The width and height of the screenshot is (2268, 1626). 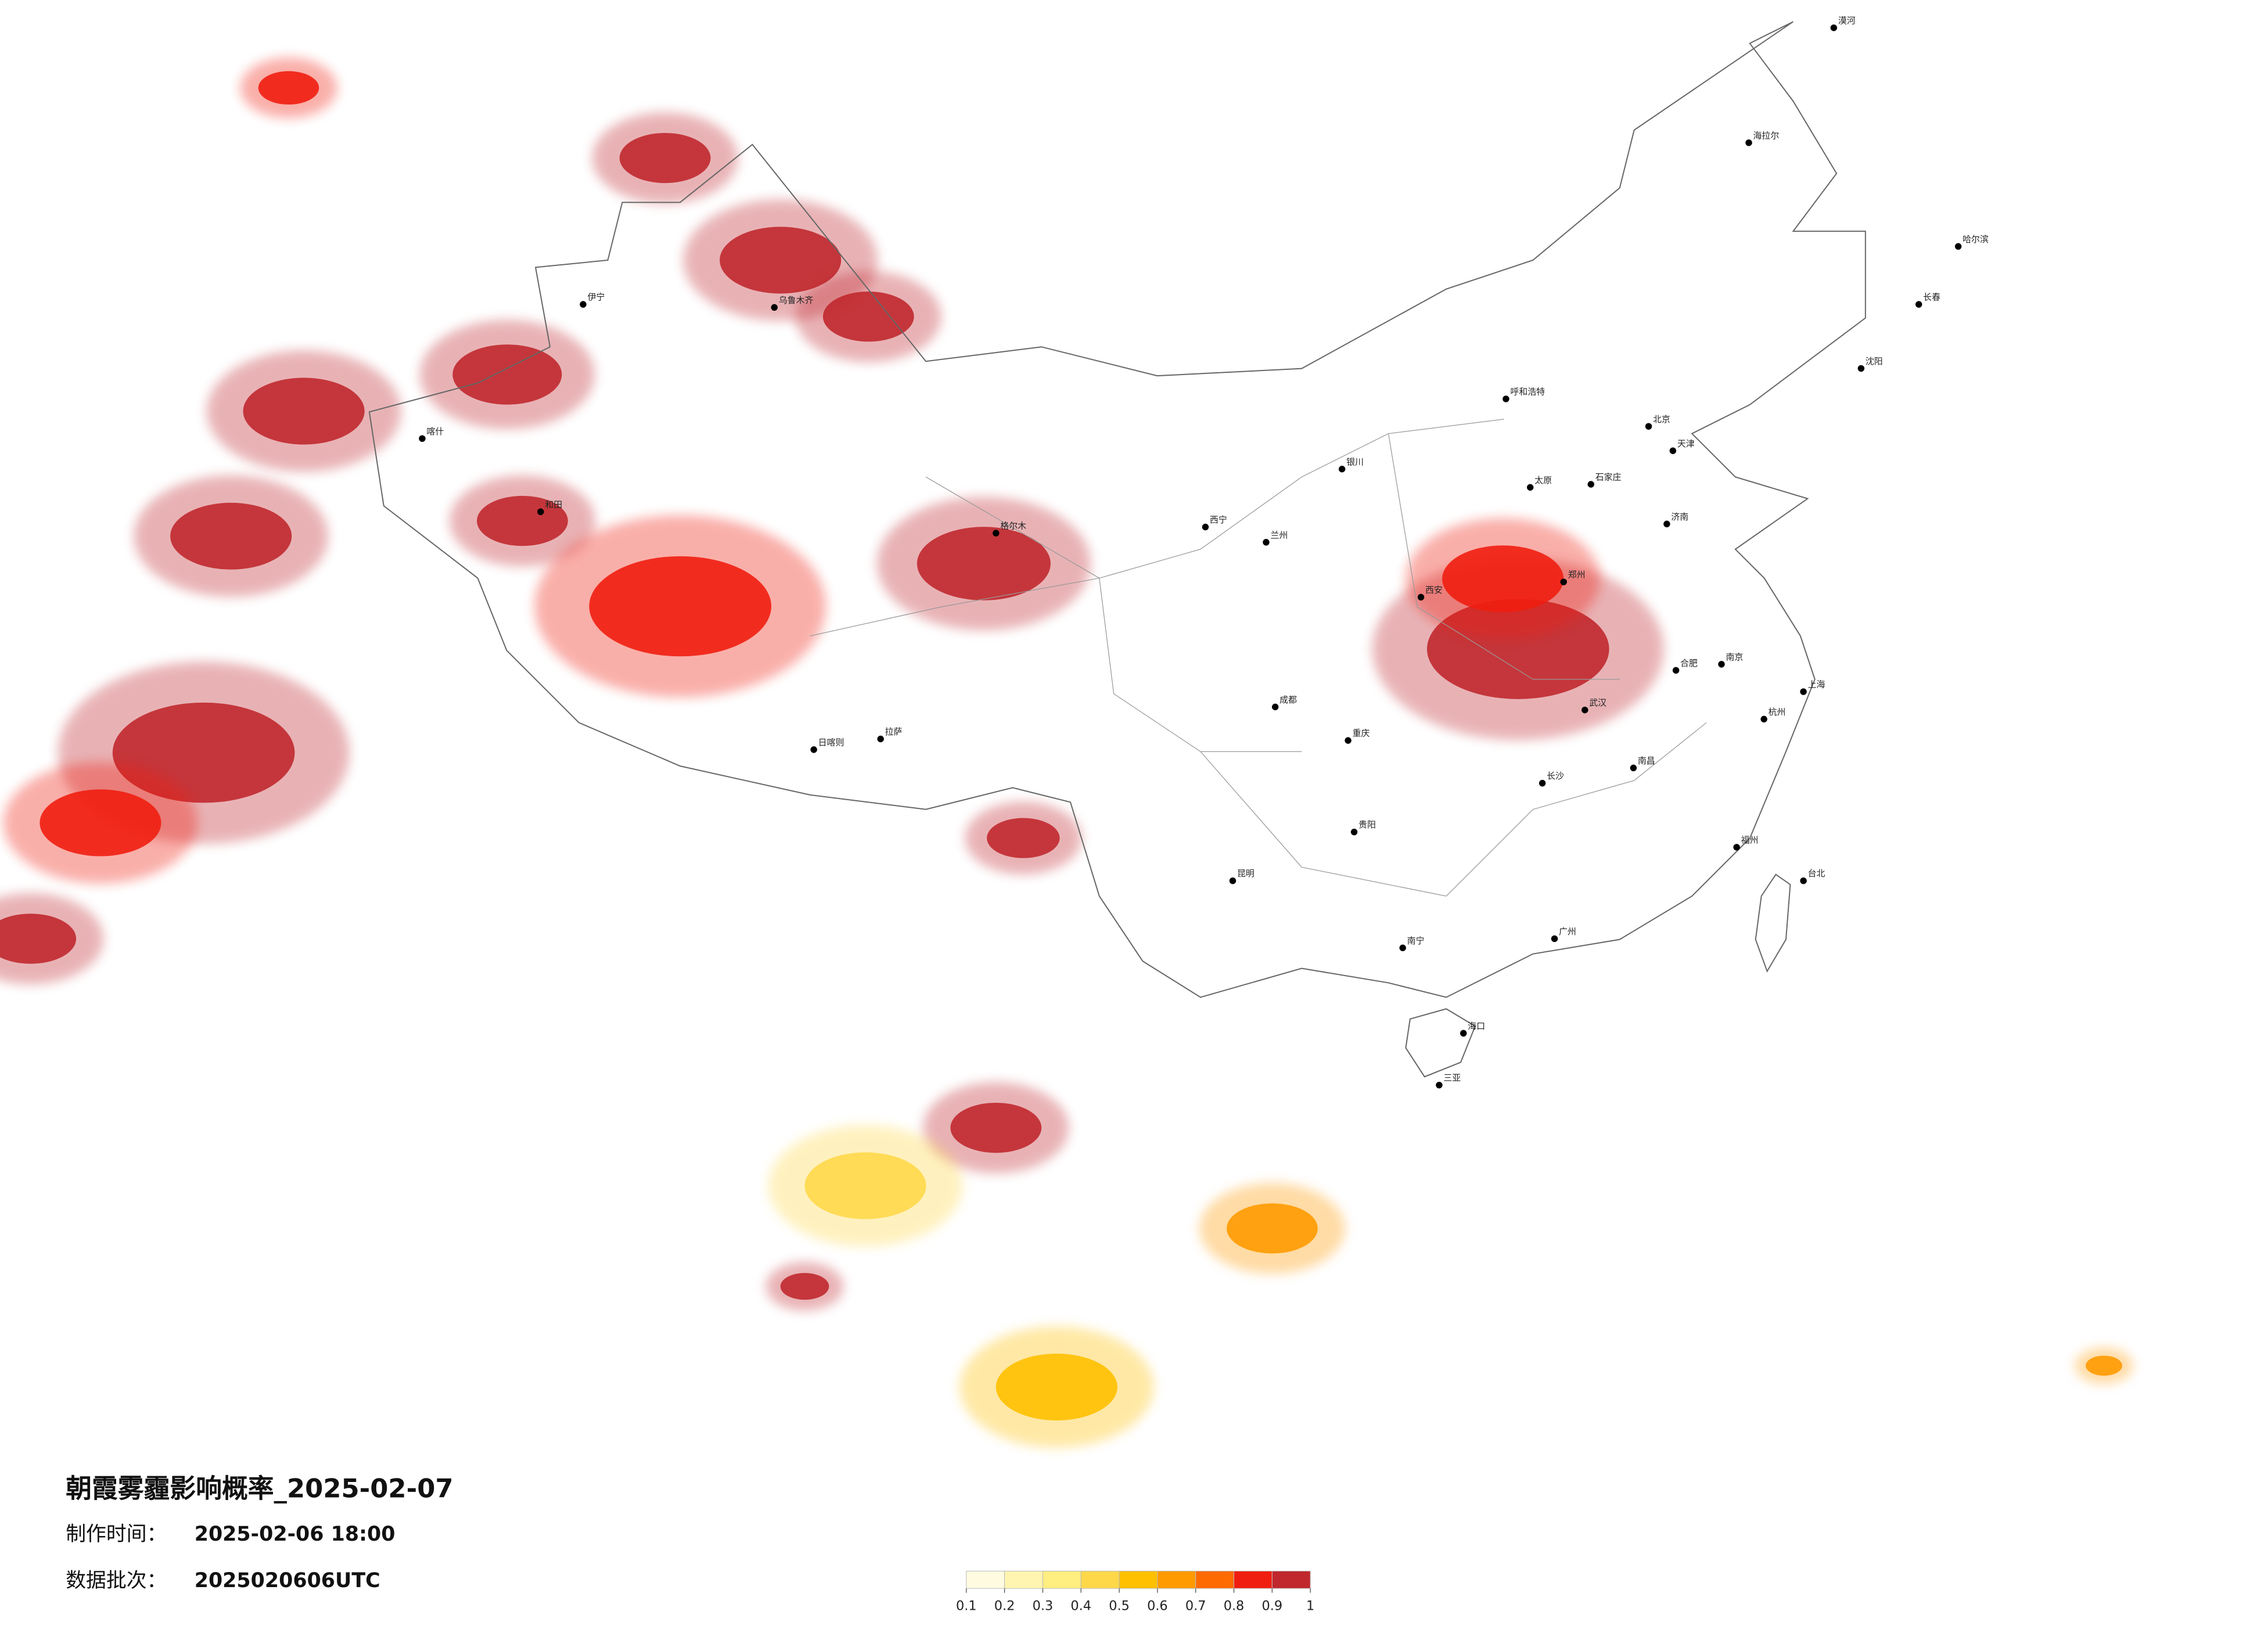 I want to click on city-label: 伊宁, so click(x=596, y=297).